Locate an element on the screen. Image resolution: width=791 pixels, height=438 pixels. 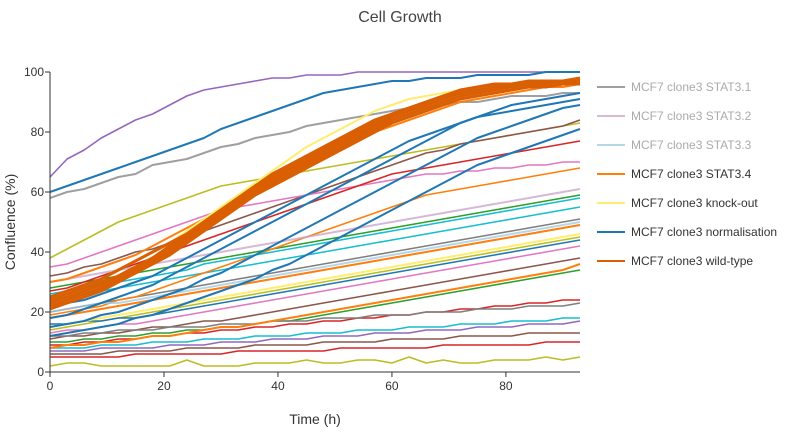
y-tick-label: 40 is located at coordinates (38, 252).